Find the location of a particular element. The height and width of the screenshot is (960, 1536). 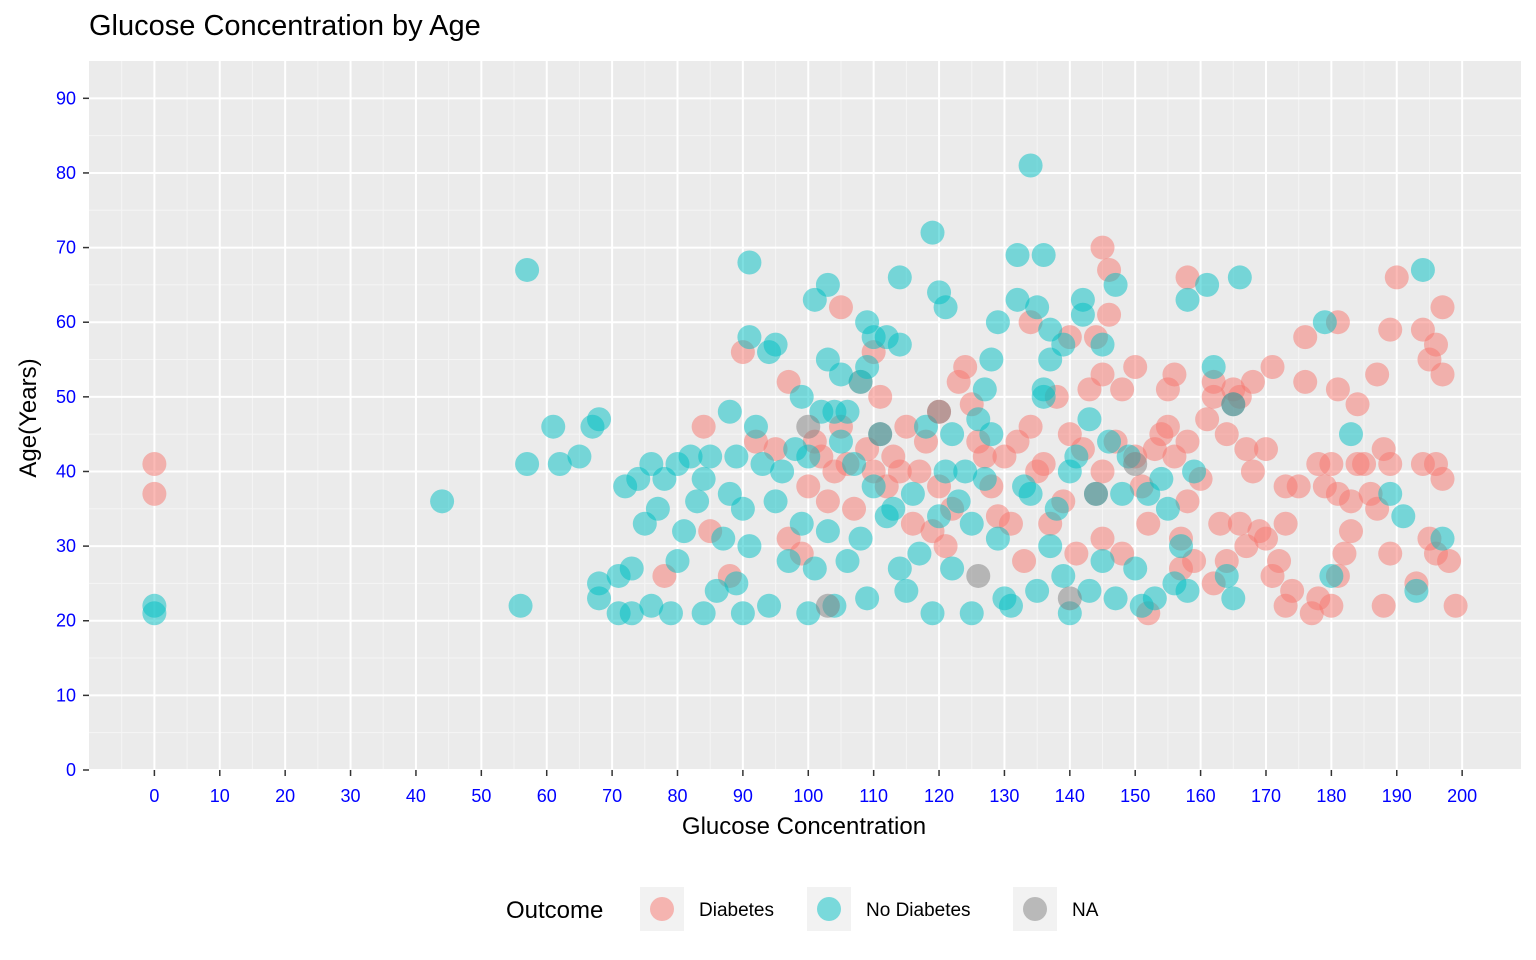

x-tick-label: 190 is located at coordinates (1397, 796).